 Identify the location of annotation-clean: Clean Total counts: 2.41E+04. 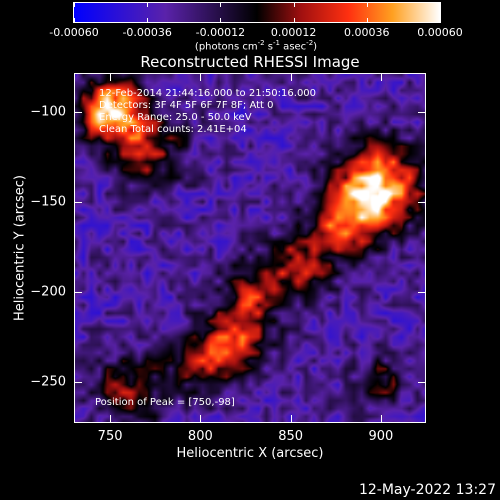
(173, 129).